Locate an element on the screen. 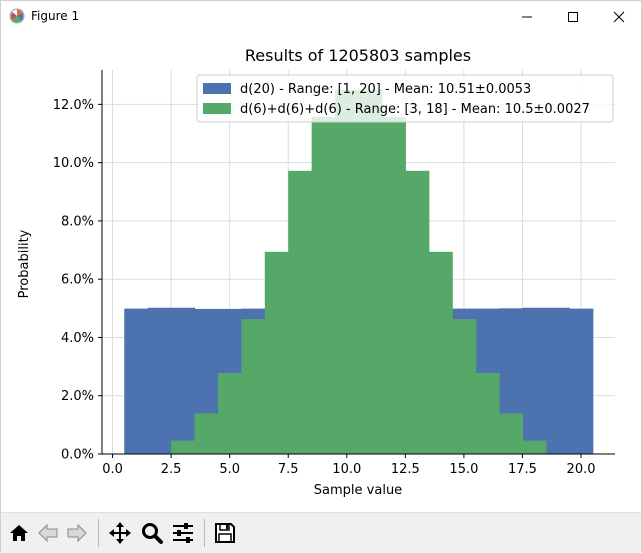 This screenshot has width=642, height=553. forward-button is located at coordinates (77, 533).